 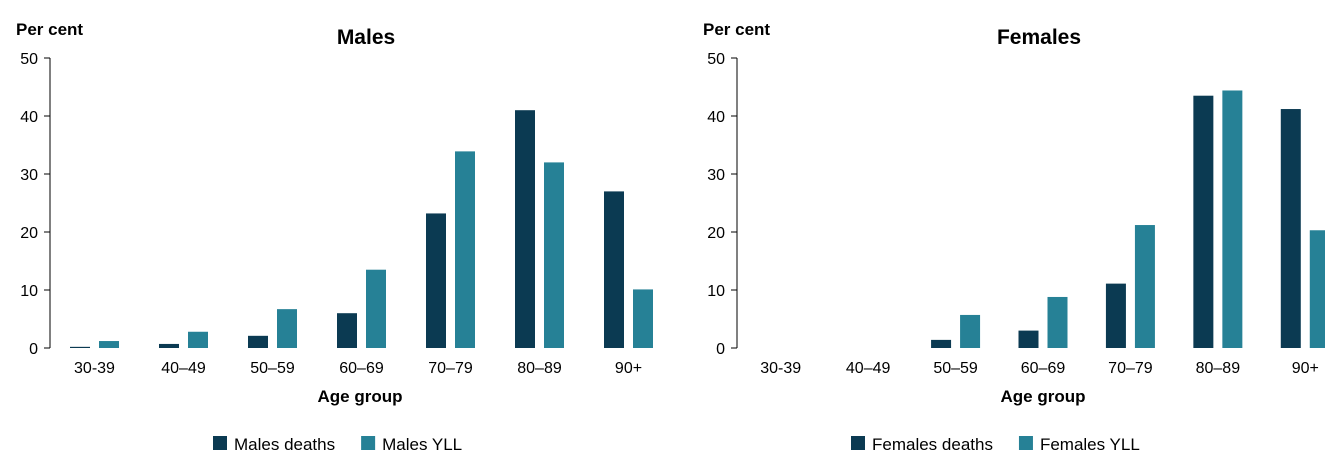 What do you see at coordinates (736, 29) in the screenshot?
I see `females-y-unit-label: Per cent` at bounding box center [736, 29].